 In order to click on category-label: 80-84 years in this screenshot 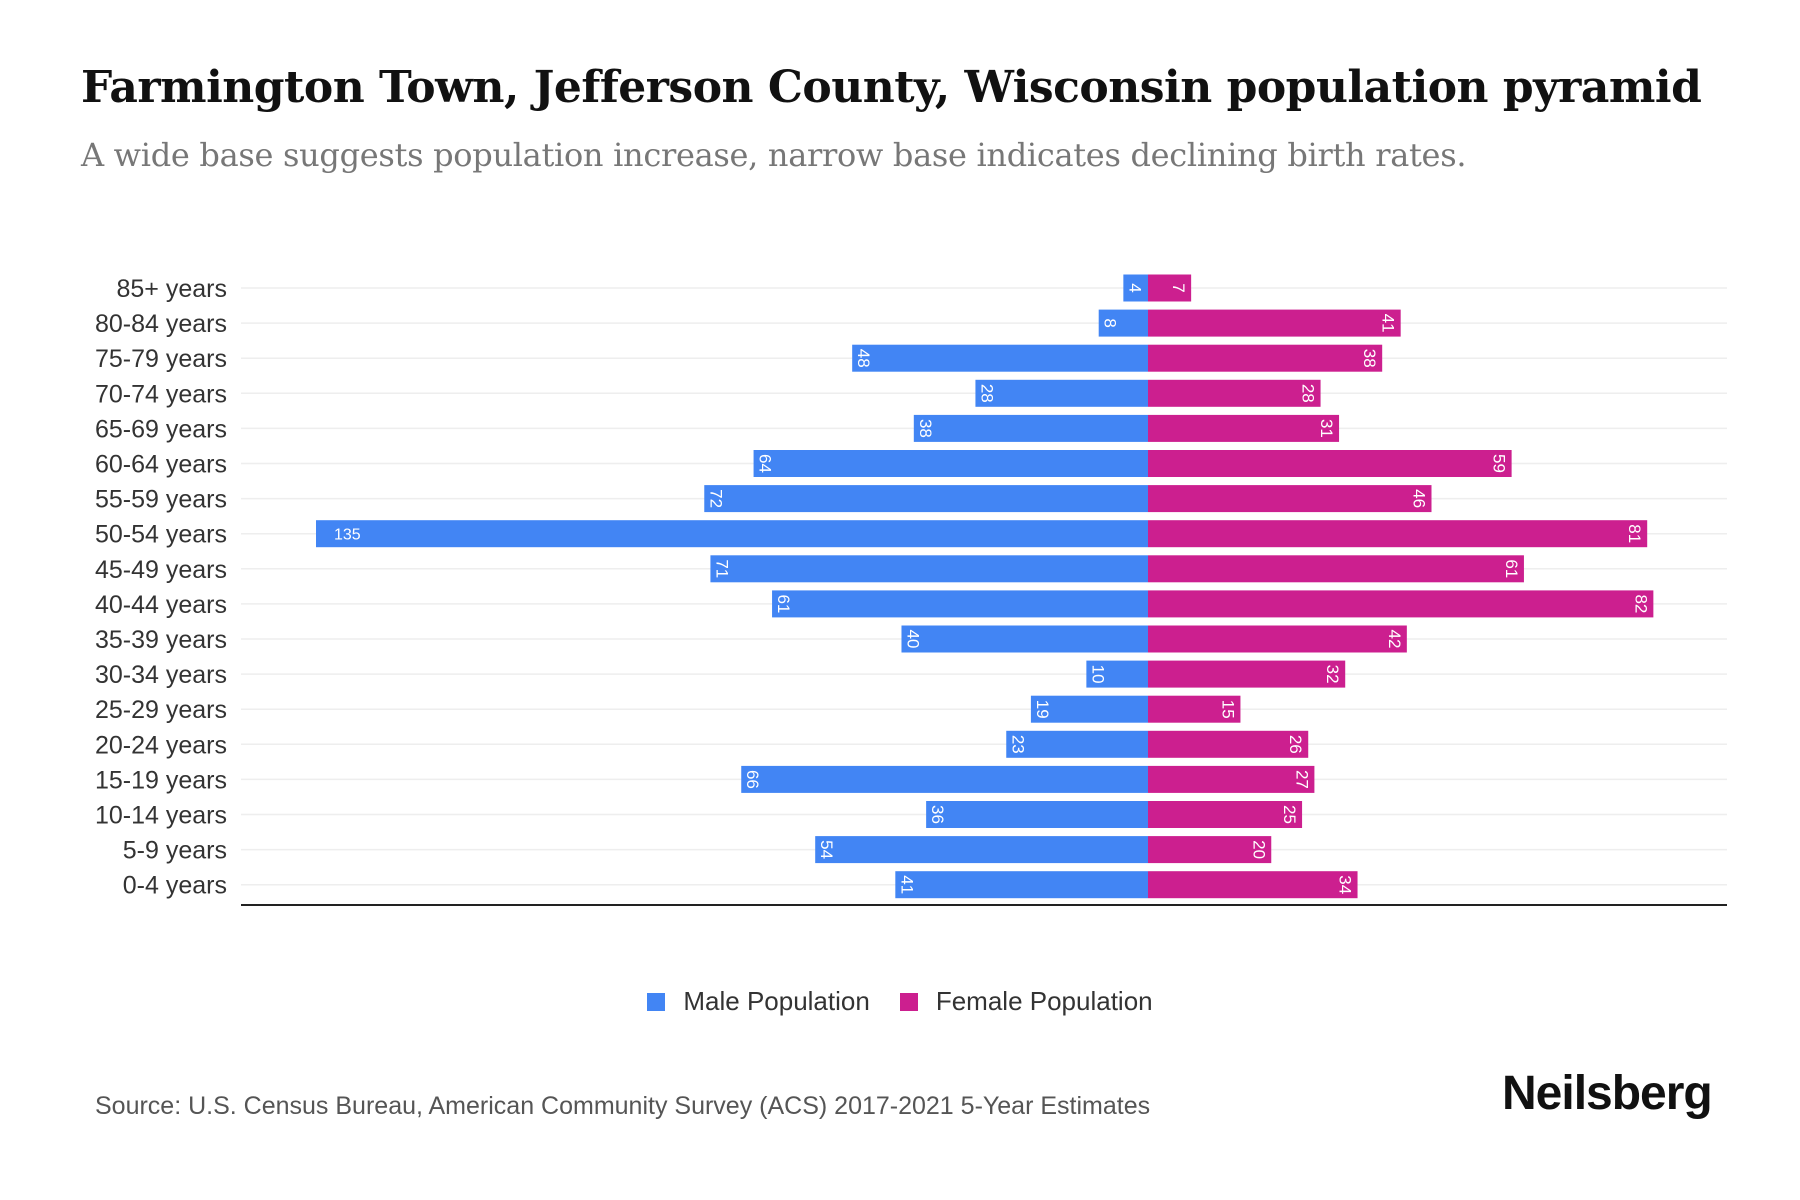, I will do `click(161, 324)`.